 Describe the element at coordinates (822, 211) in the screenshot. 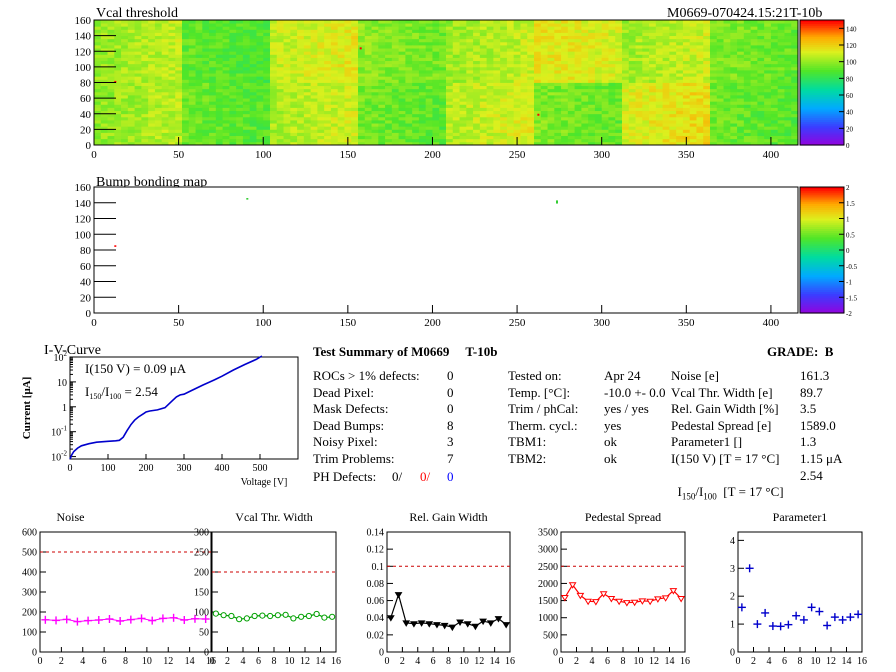

I see `bump-palette-cell` at that location.